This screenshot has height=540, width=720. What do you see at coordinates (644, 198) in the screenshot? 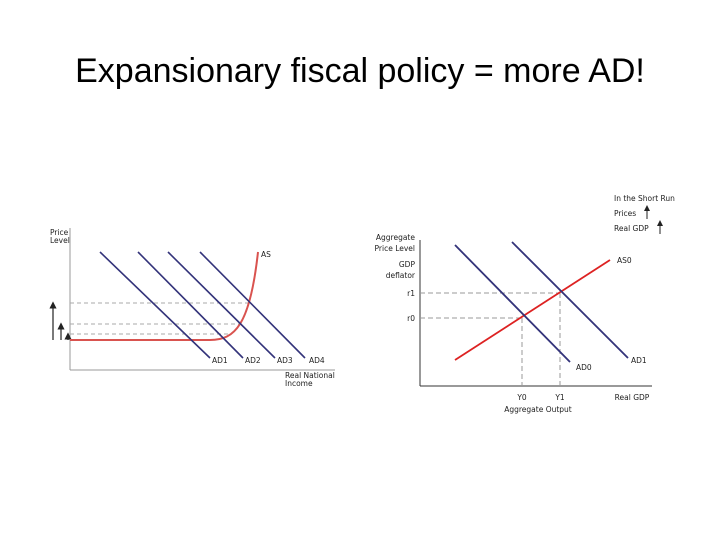
I see `legend-text: In the Short Run` at bounding box center [644, 198].